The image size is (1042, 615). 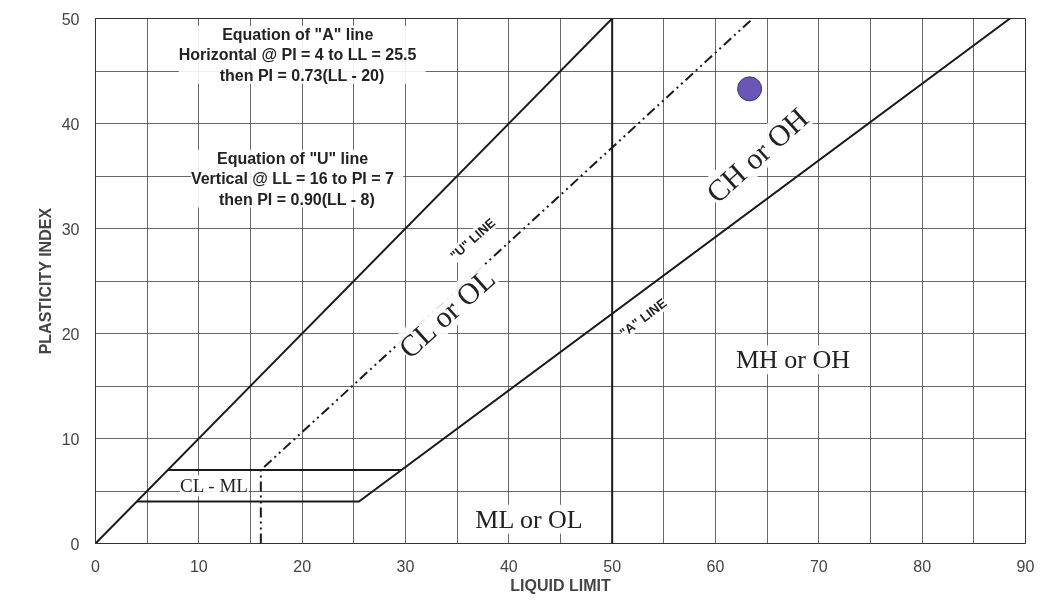 What do you see at coordinates (560, 585) in the screenshot?
I see `x-axis-title: LIQUID LIMIT` at bounding box center [560, 585].